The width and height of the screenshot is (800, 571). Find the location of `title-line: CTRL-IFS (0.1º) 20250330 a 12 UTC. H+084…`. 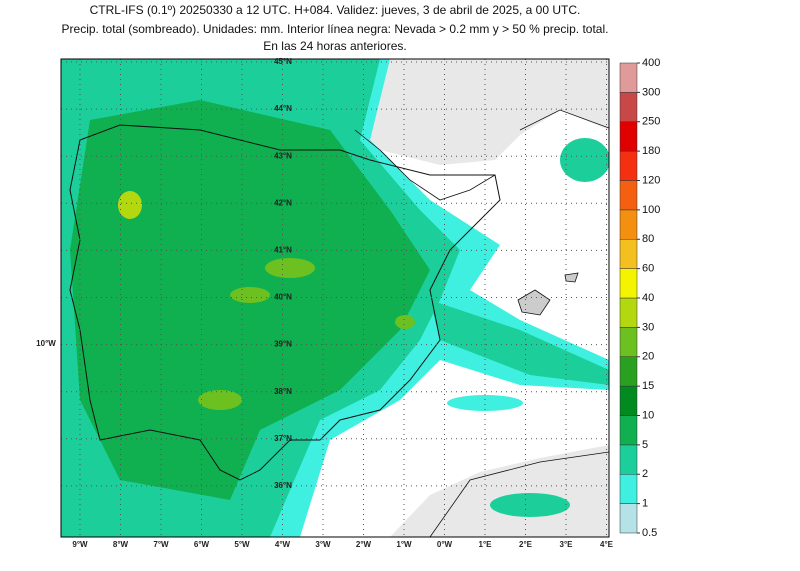

title-line: CTRL-IFS (0.1º) 20250330 a 12 UTC. H+084… is located at coordinates (335, 10).